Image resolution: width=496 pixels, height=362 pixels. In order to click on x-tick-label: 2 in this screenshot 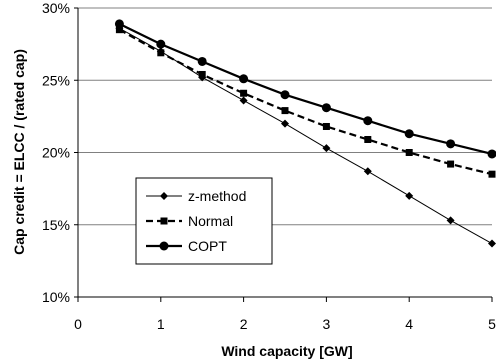, I will do `click(244, 324)`.